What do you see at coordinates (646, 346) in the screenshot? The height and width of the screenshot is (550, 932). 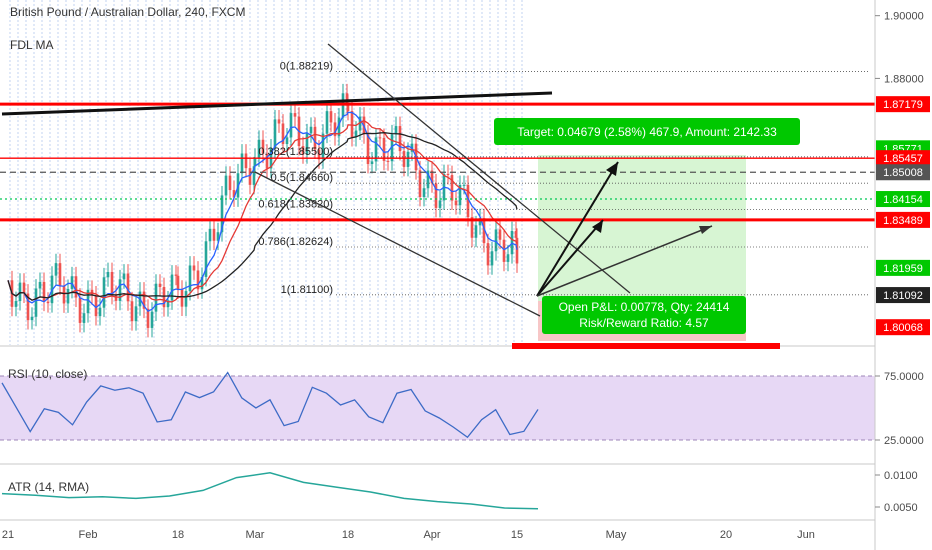 I see `stop-level-marker` at bounding box center [646, 346].